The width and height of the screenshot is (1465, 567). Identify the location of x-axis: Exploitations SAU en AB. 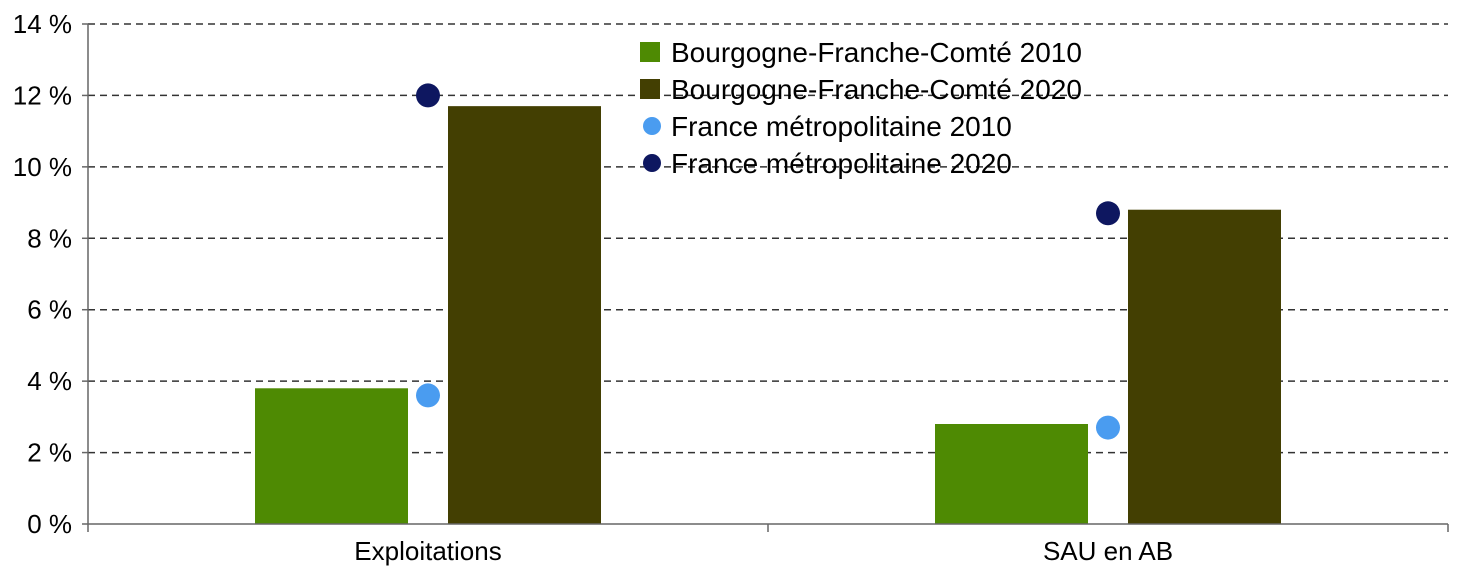
(768, 544).